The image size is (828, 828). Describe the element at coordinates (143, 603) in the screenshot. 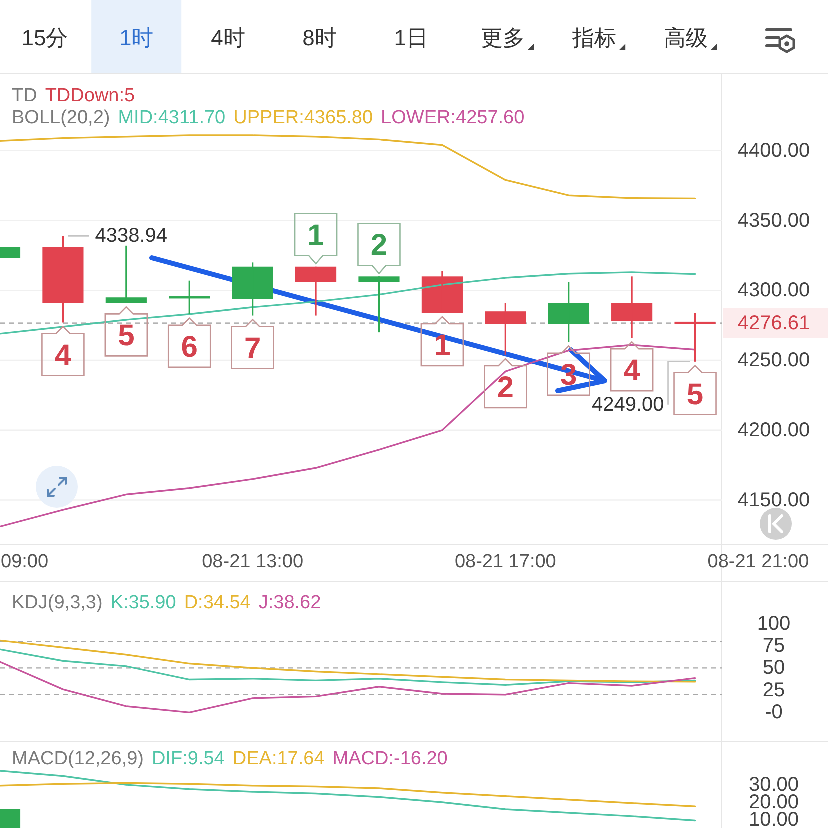

I see `text: K:35.90` at that location.